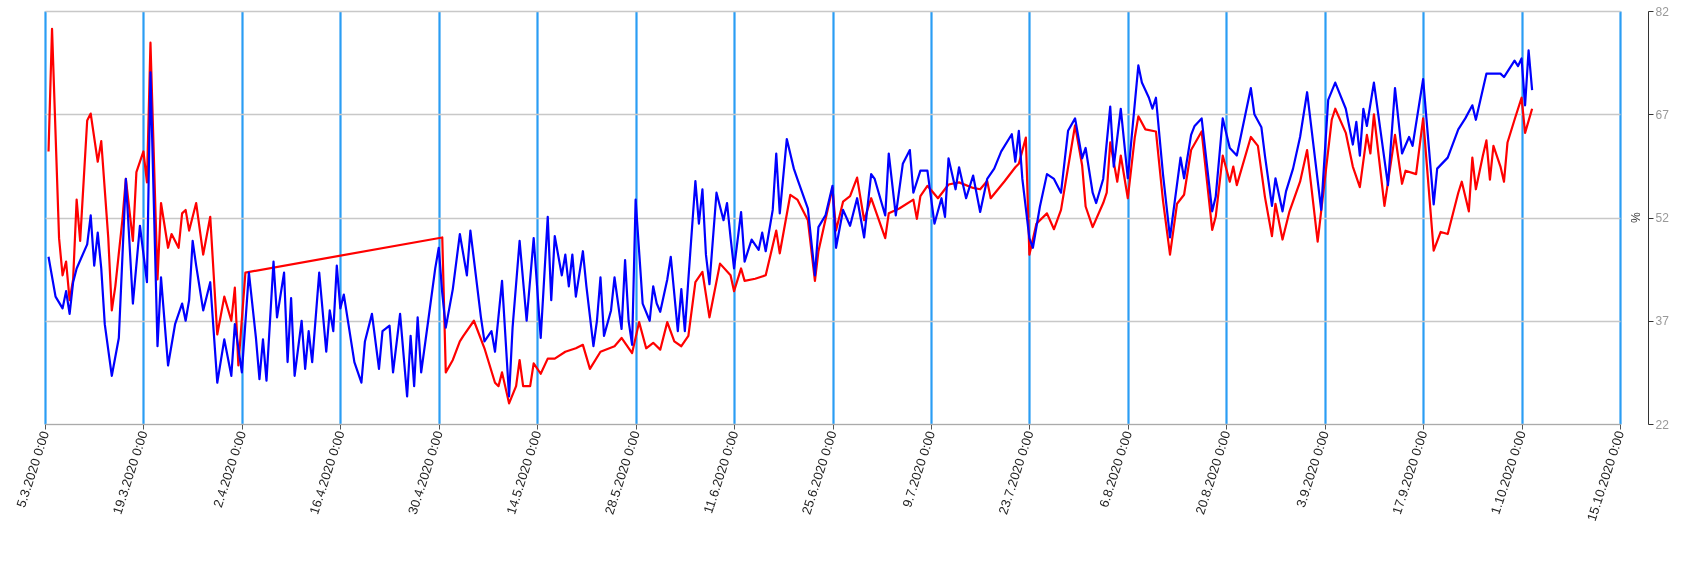 This screenshot has width=1682, height=572. Describe the element at coordinates (1662, 11) in the screenshot. I see `y-tick-label: 82` at that location.